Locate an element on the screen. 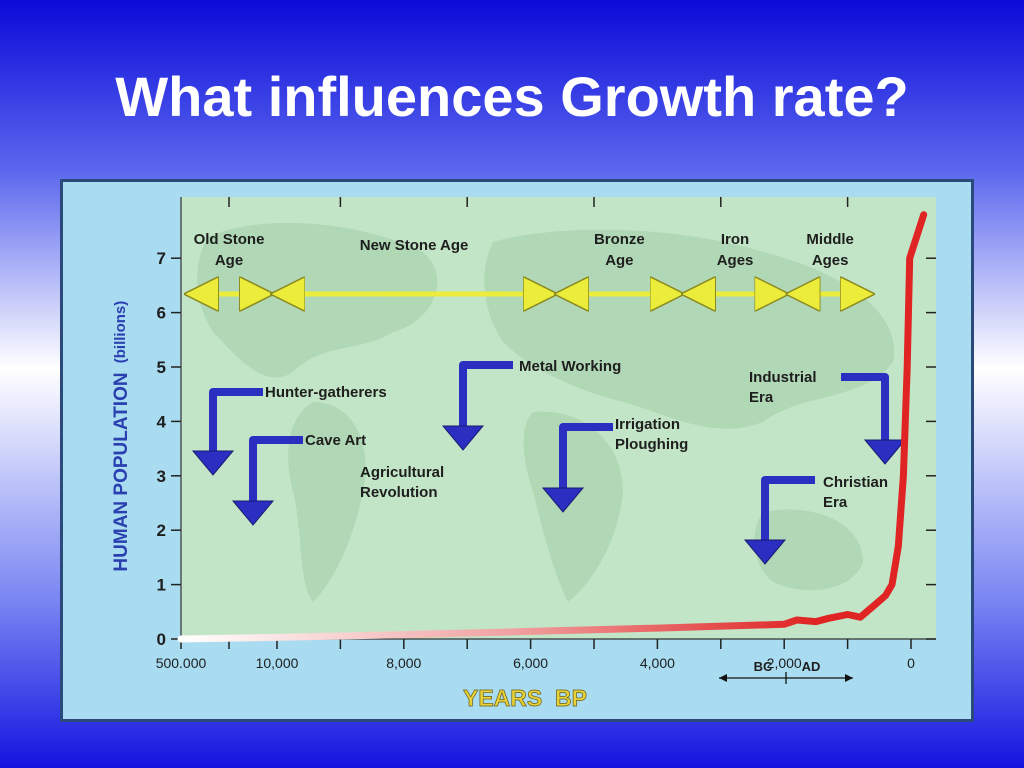 Image resolution: width=1024 pixels, height=768 pixels. annotation-label: Revolution is located at coordinates (399, 492).